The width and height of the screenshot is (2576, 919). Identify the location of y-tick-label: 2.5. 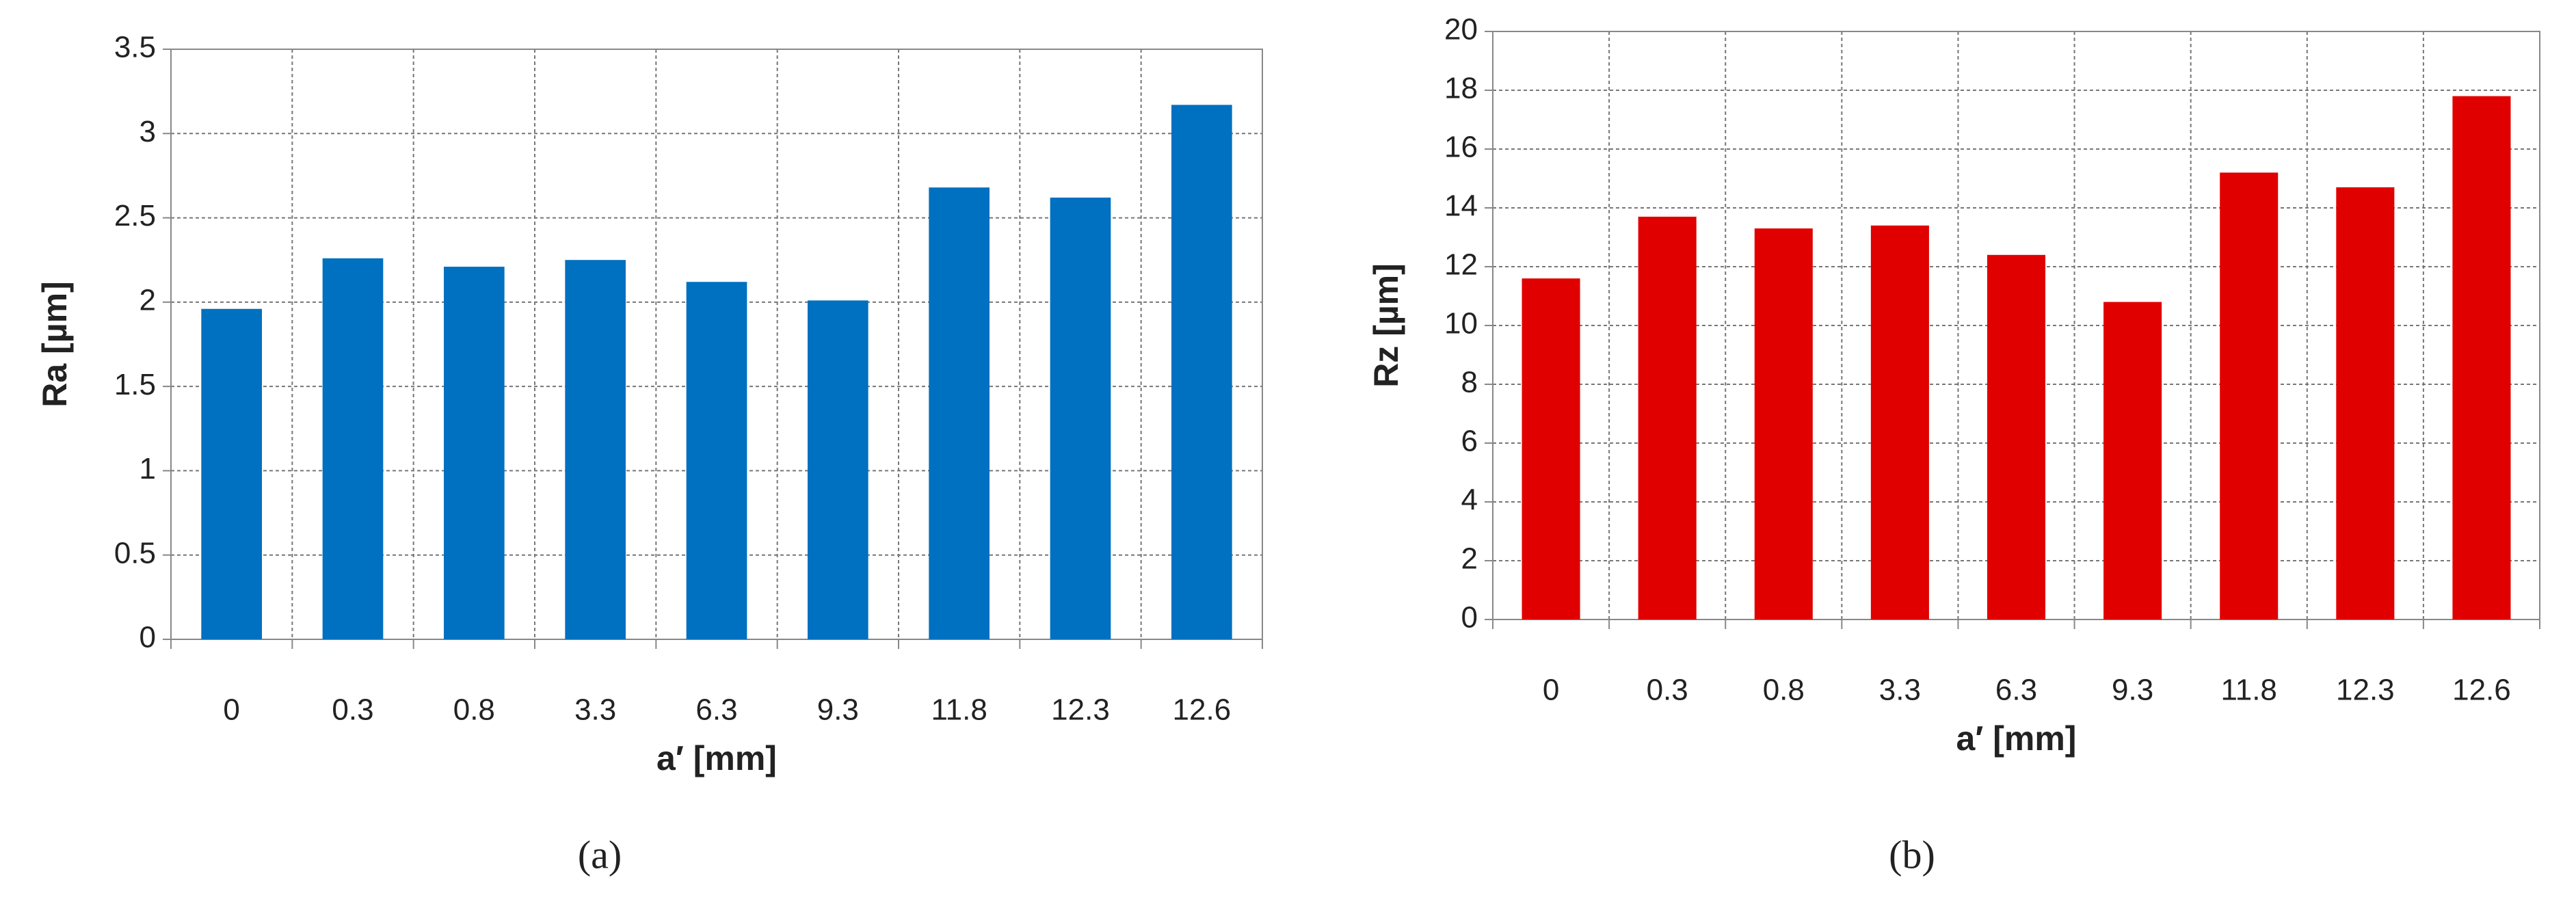
(135, 215).